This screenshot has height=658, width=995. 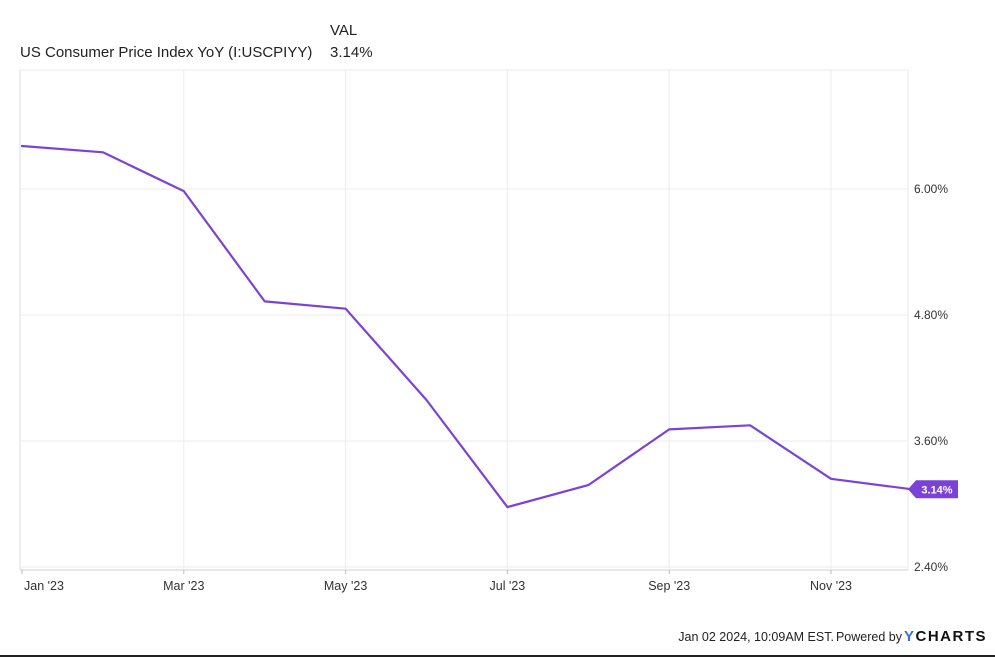 I want to click on logo-y: Y, so click(x=909, y=636).